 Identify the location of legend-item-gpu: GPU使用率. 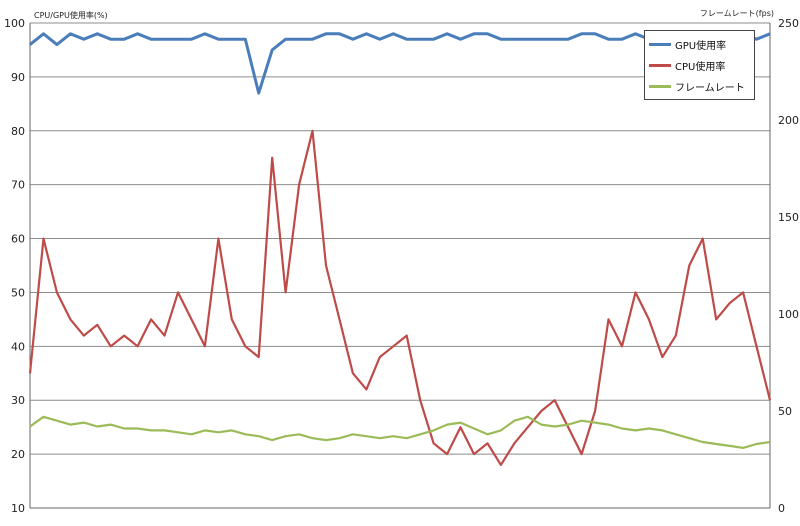
(701, 44).